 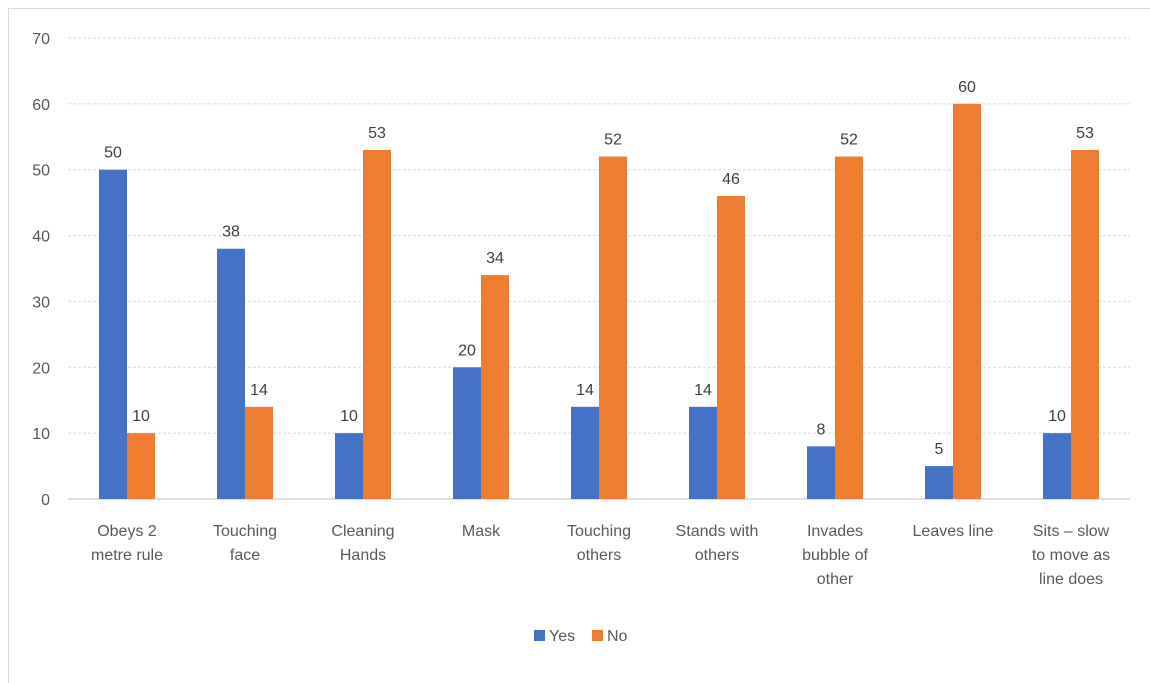 What do you see at coordinates (617, 636) in the screenshot?
I see `legend-label-no: No` at bounding box center [617, 636].